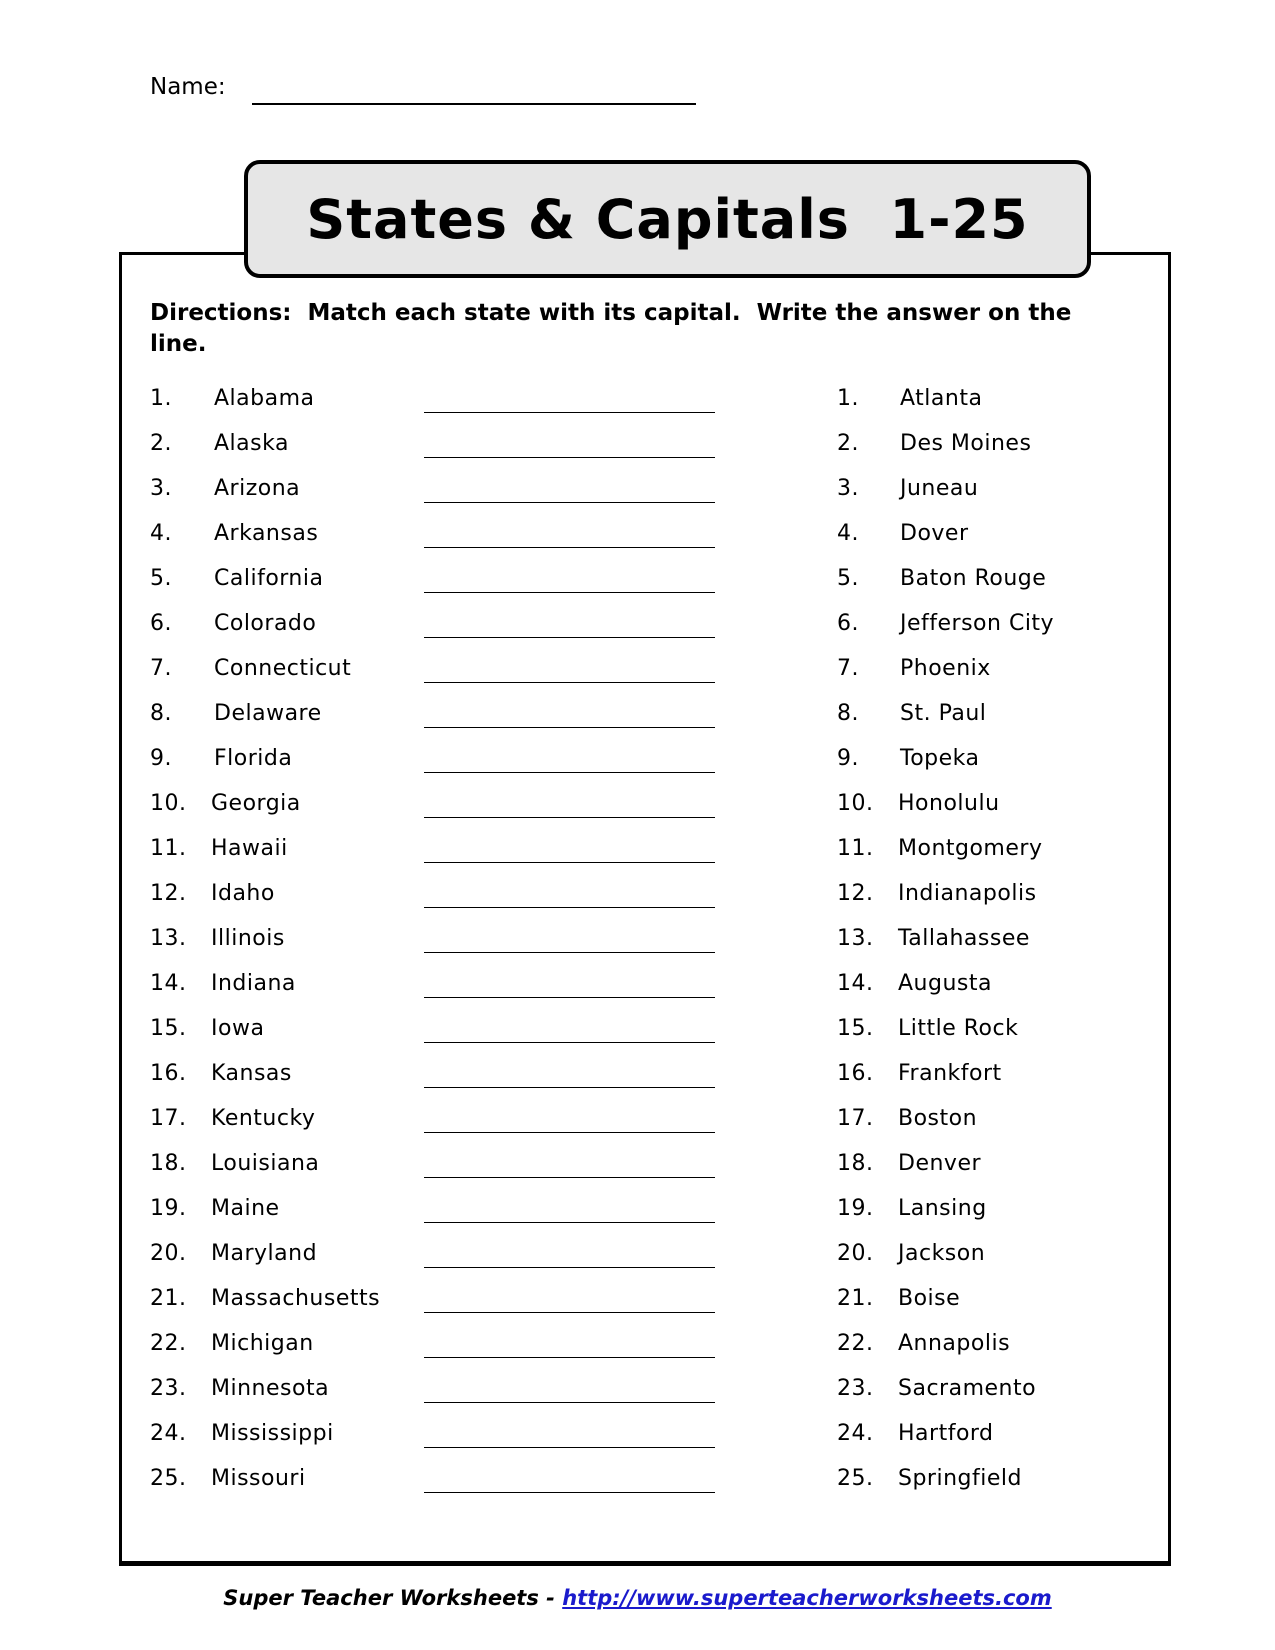  I want to click on state-row: 16. Kansas, so click(510, 1076).